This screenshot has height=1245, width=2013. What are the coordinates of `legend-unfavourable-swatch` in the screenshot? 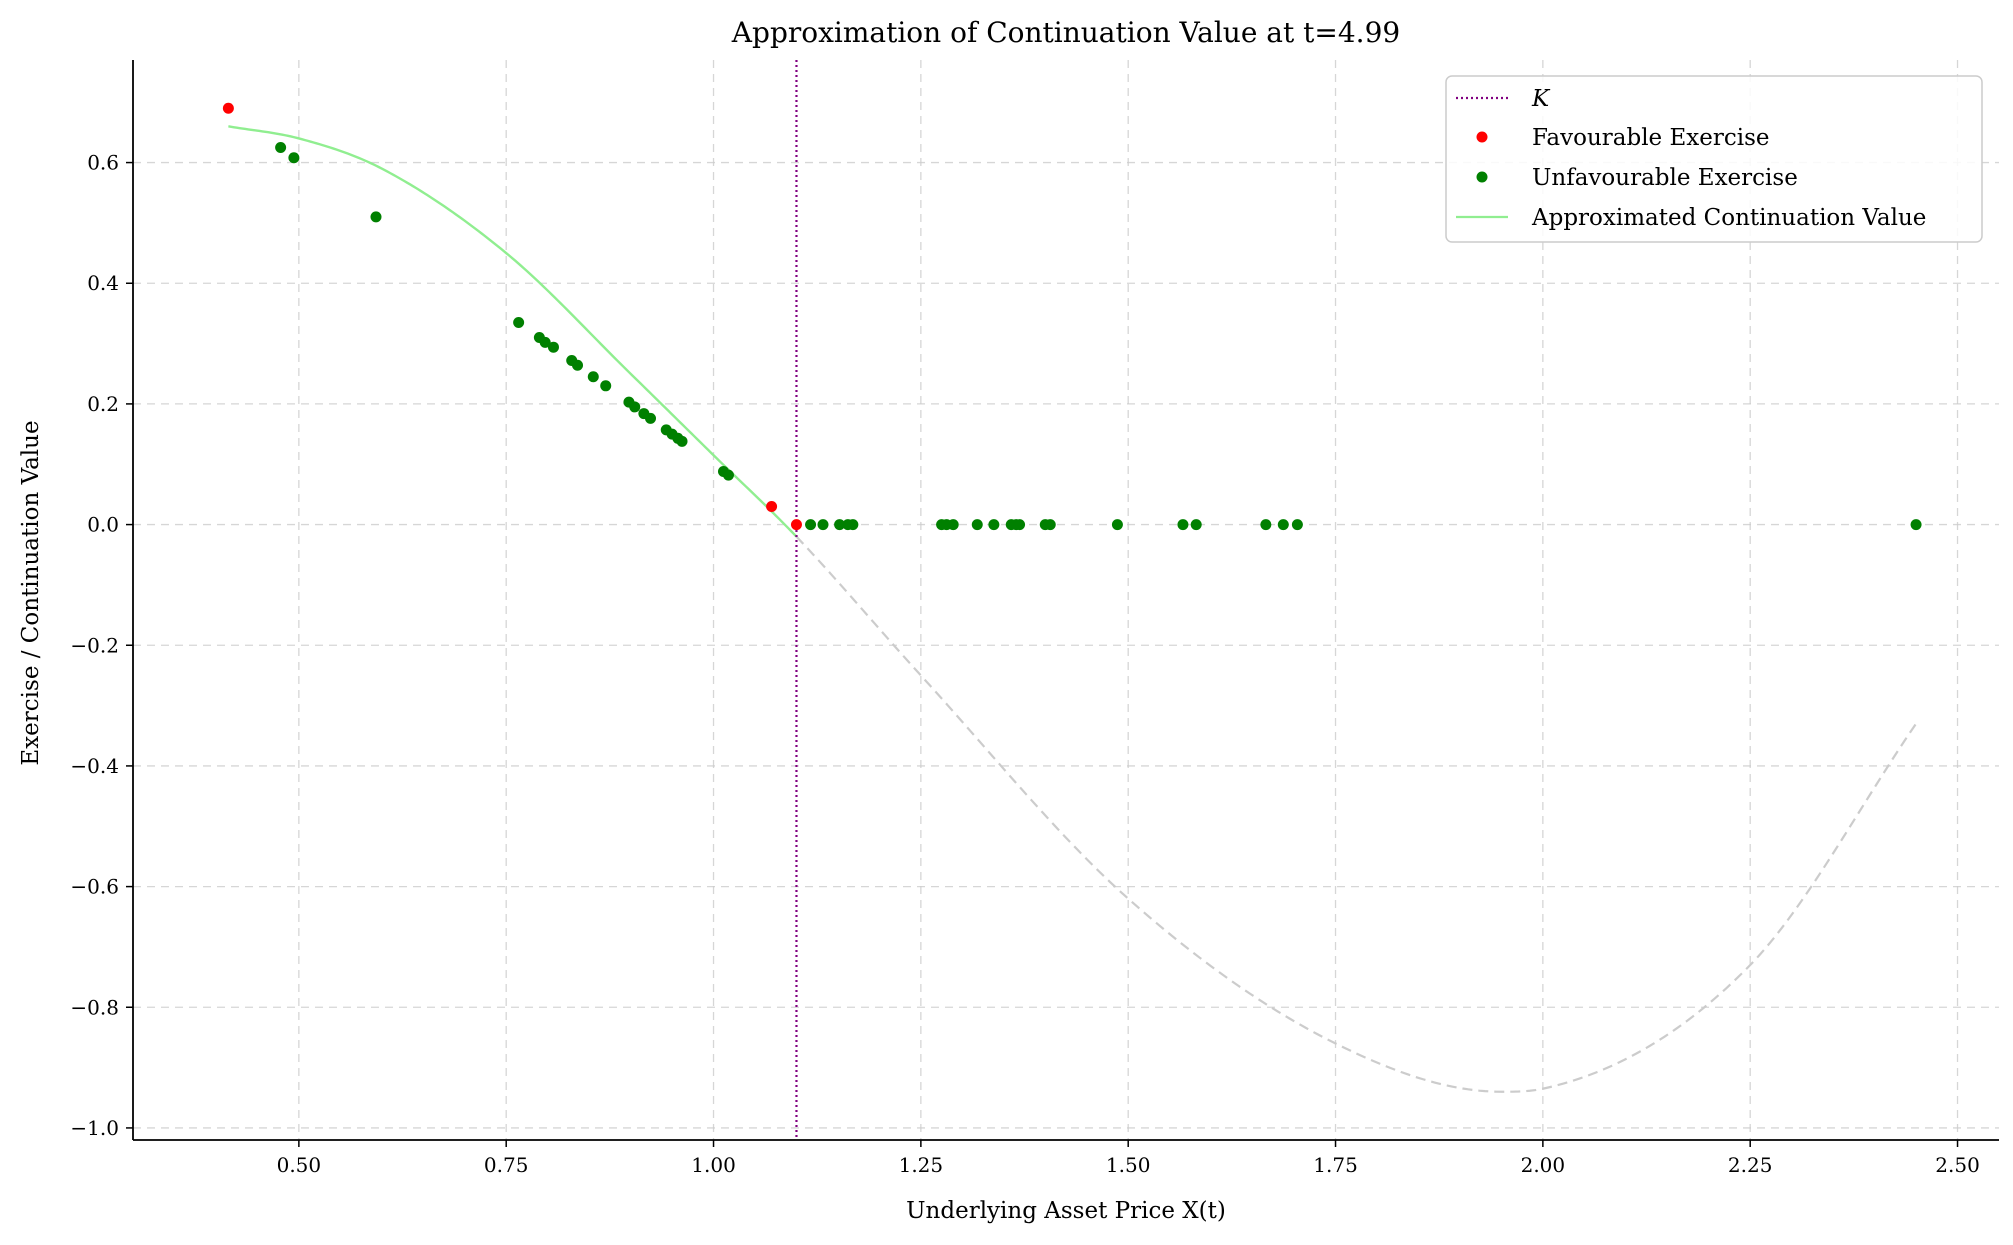 It's located at (1482, 177).